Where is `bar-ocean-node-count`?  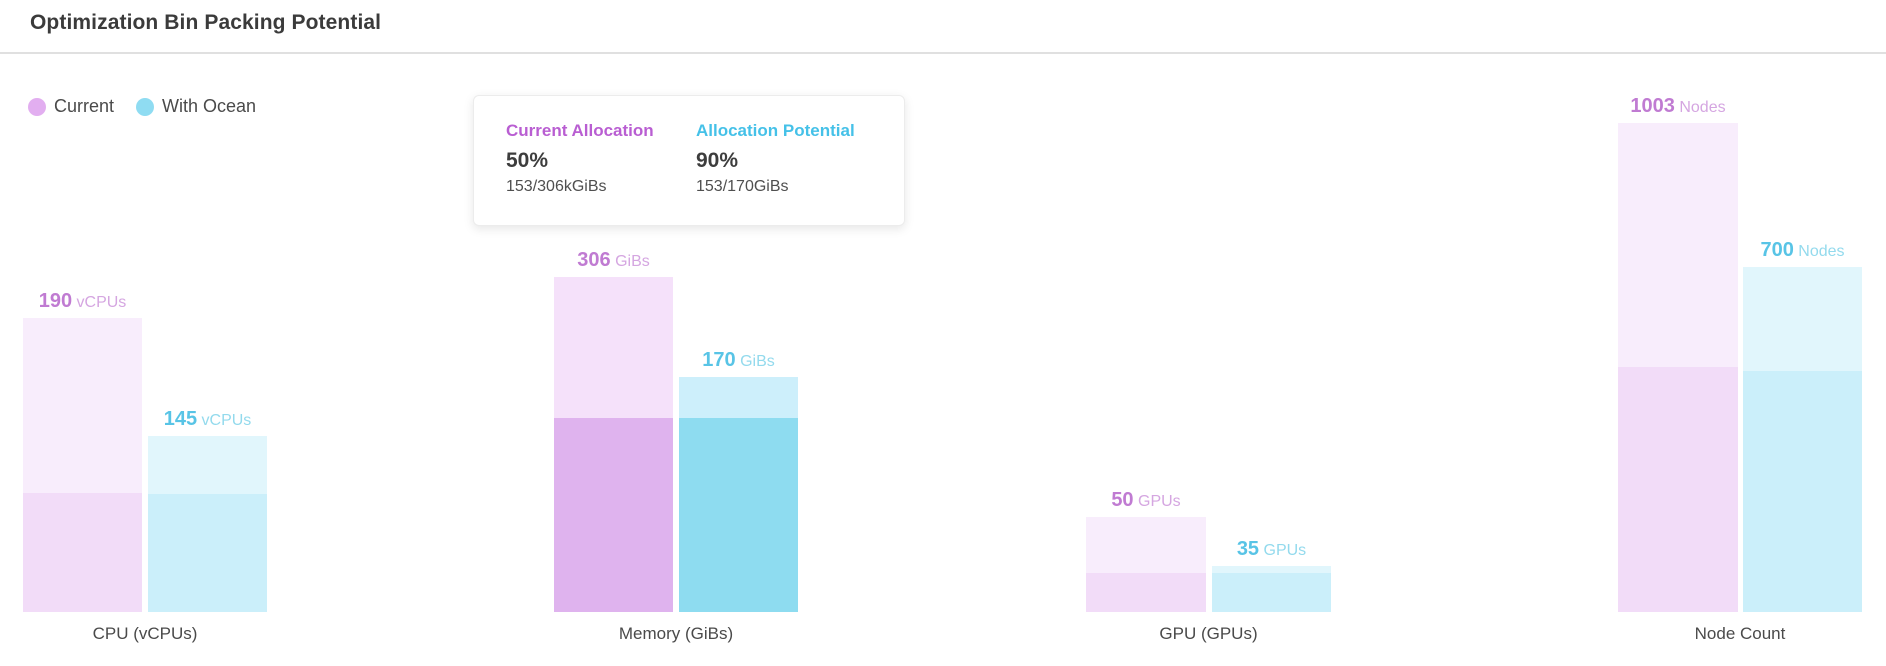 bar-ocean-node-count is located at coordinates (1802, 439).